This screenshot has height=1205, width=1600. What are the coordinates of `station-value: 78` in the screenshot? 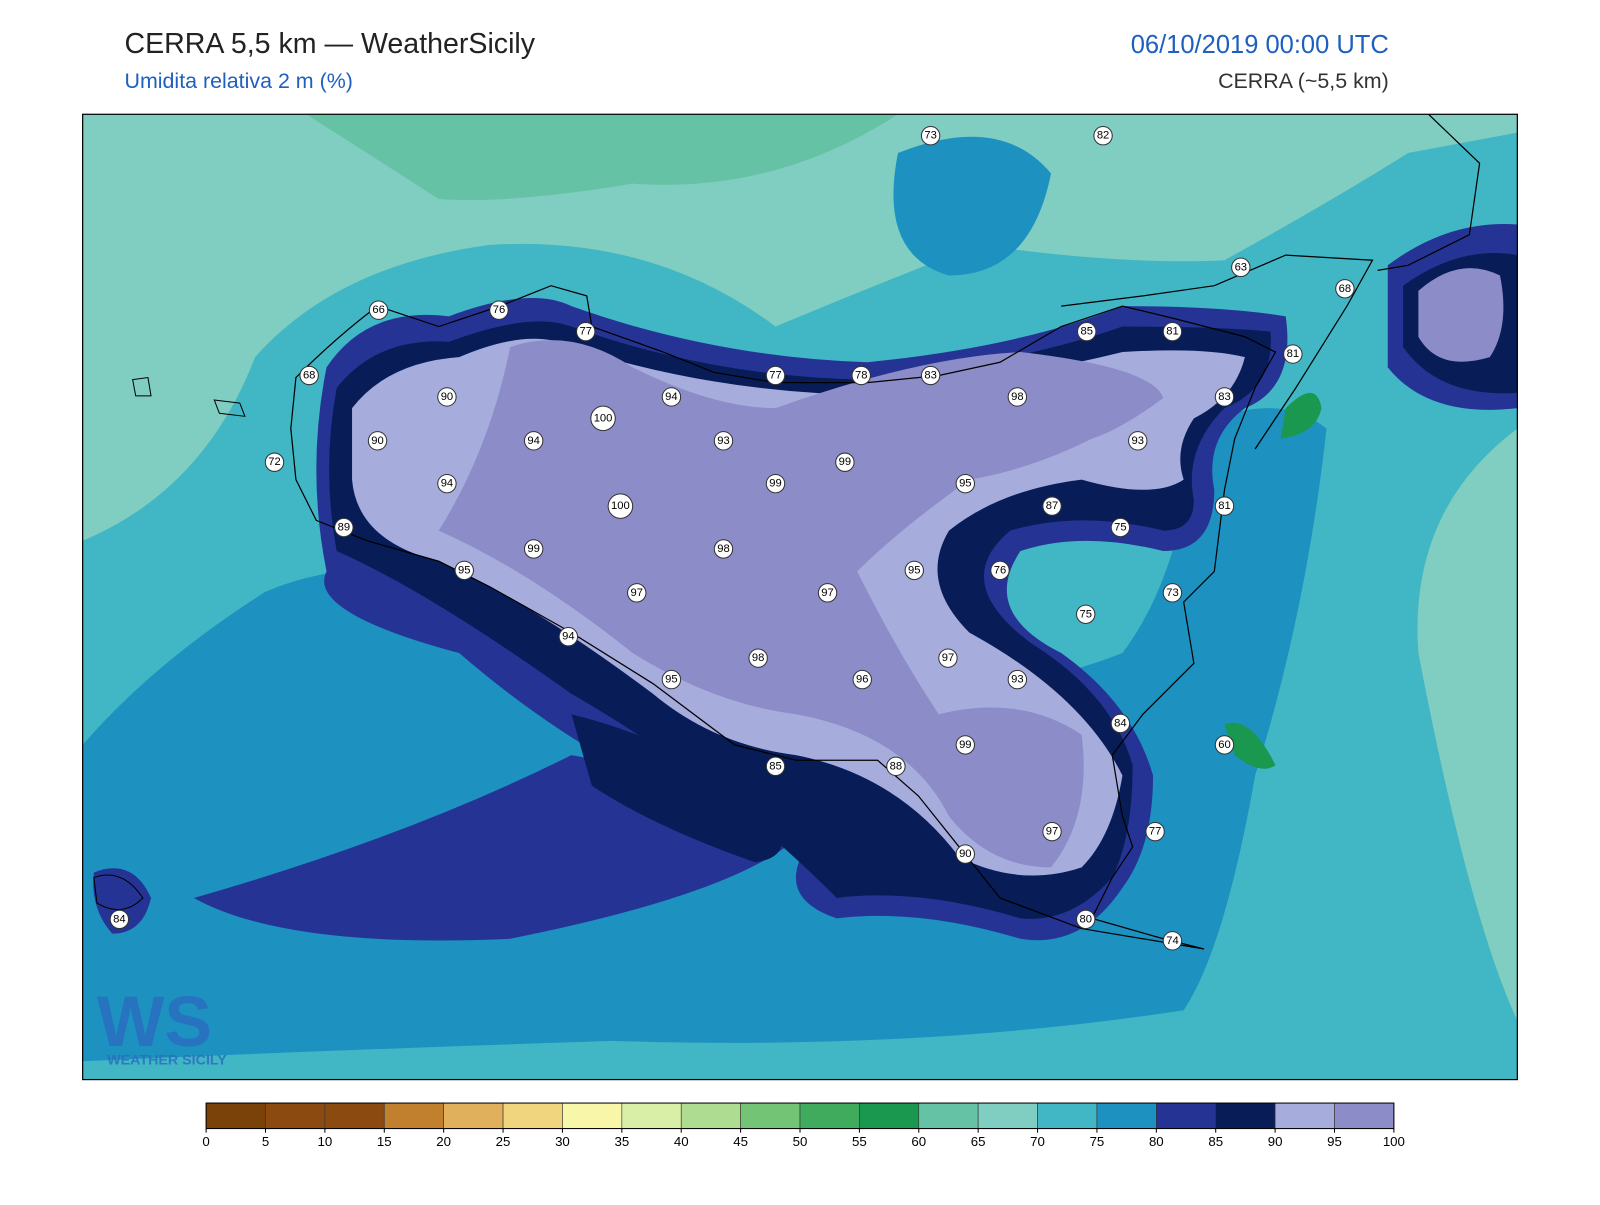 It's located at (861, 376).